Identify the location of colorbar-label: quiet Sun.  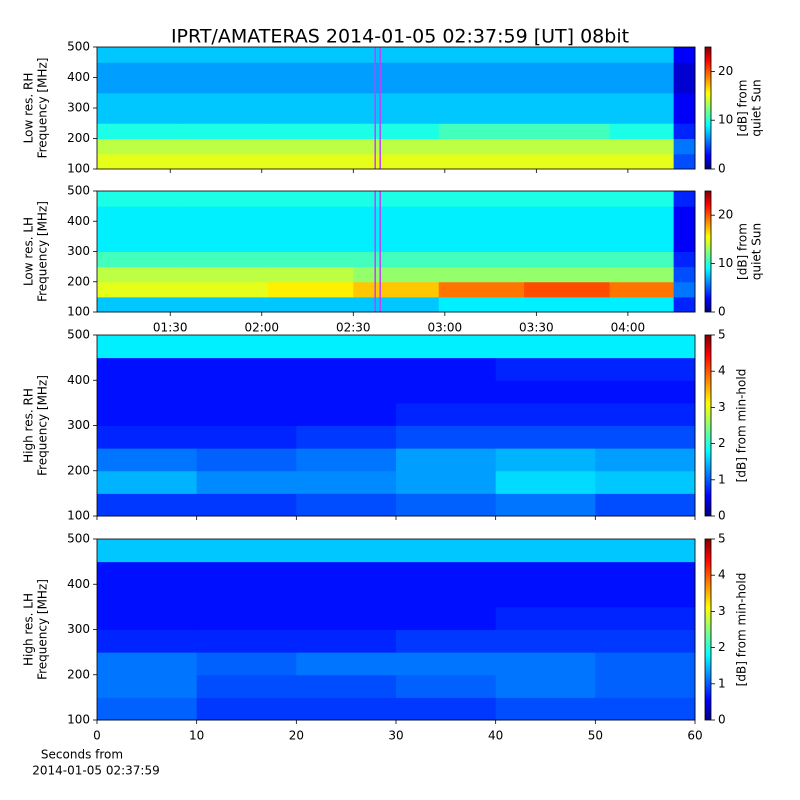
(757, 251).